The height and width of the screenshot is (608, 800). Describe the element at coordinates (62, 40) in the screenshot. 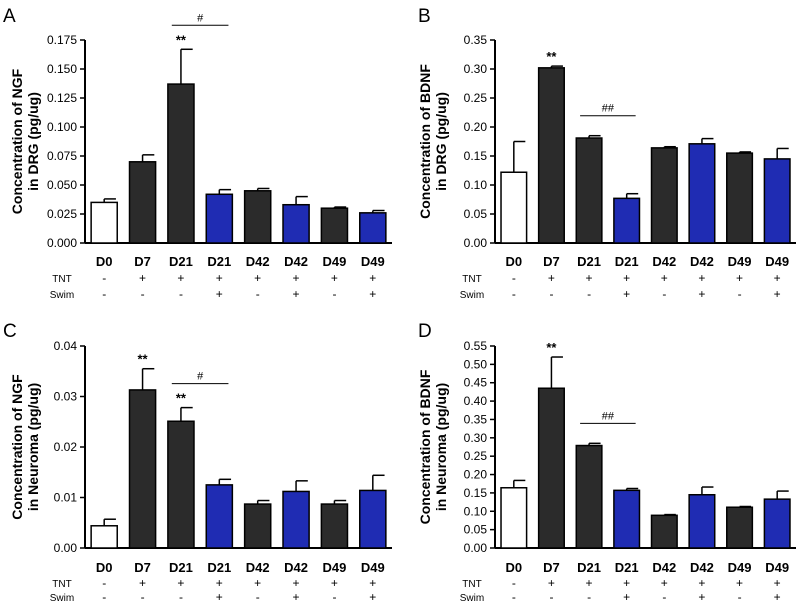

I see `y-tick-label: 0.175` at that location.